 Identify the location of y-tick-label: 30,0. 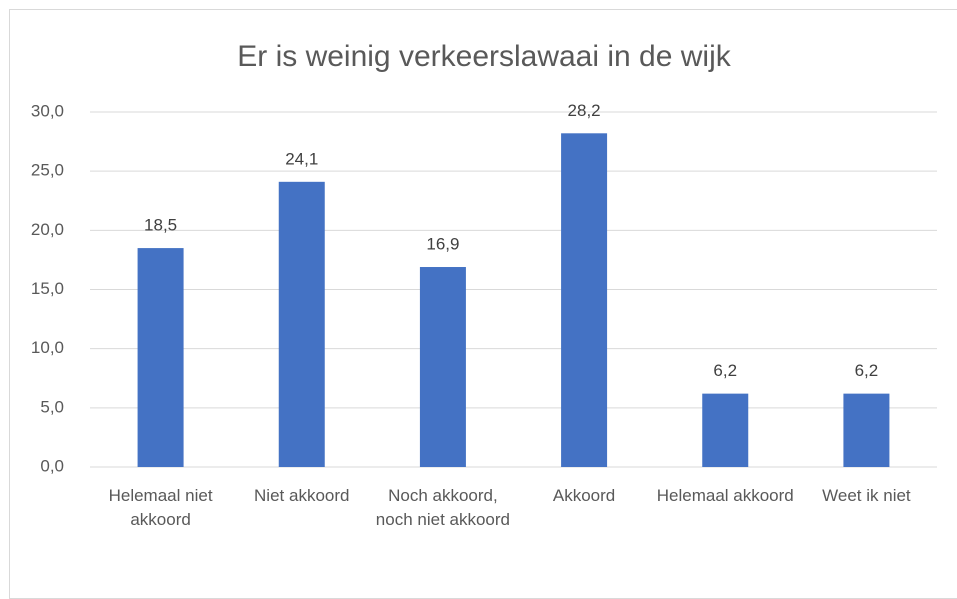
(47, 110).